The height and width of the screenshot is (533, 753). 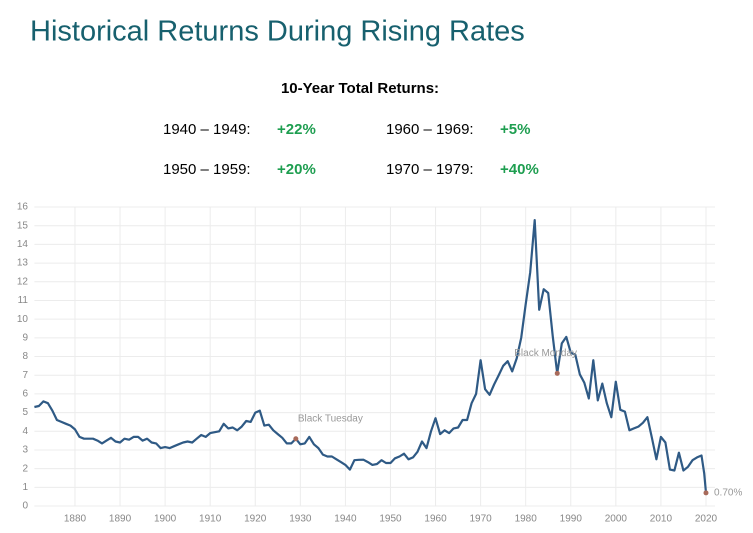 I want to click on return-value: +20%, so click(x=296, y=169).